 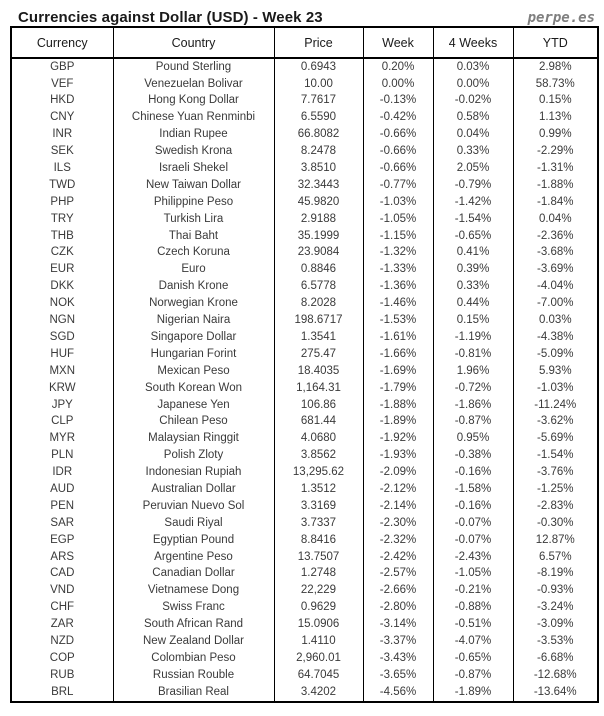 What do you see at coordinates (398, 456) in the screenshot?
I see `week-change-cell: -1.93%` at bounding box center [398, 456].